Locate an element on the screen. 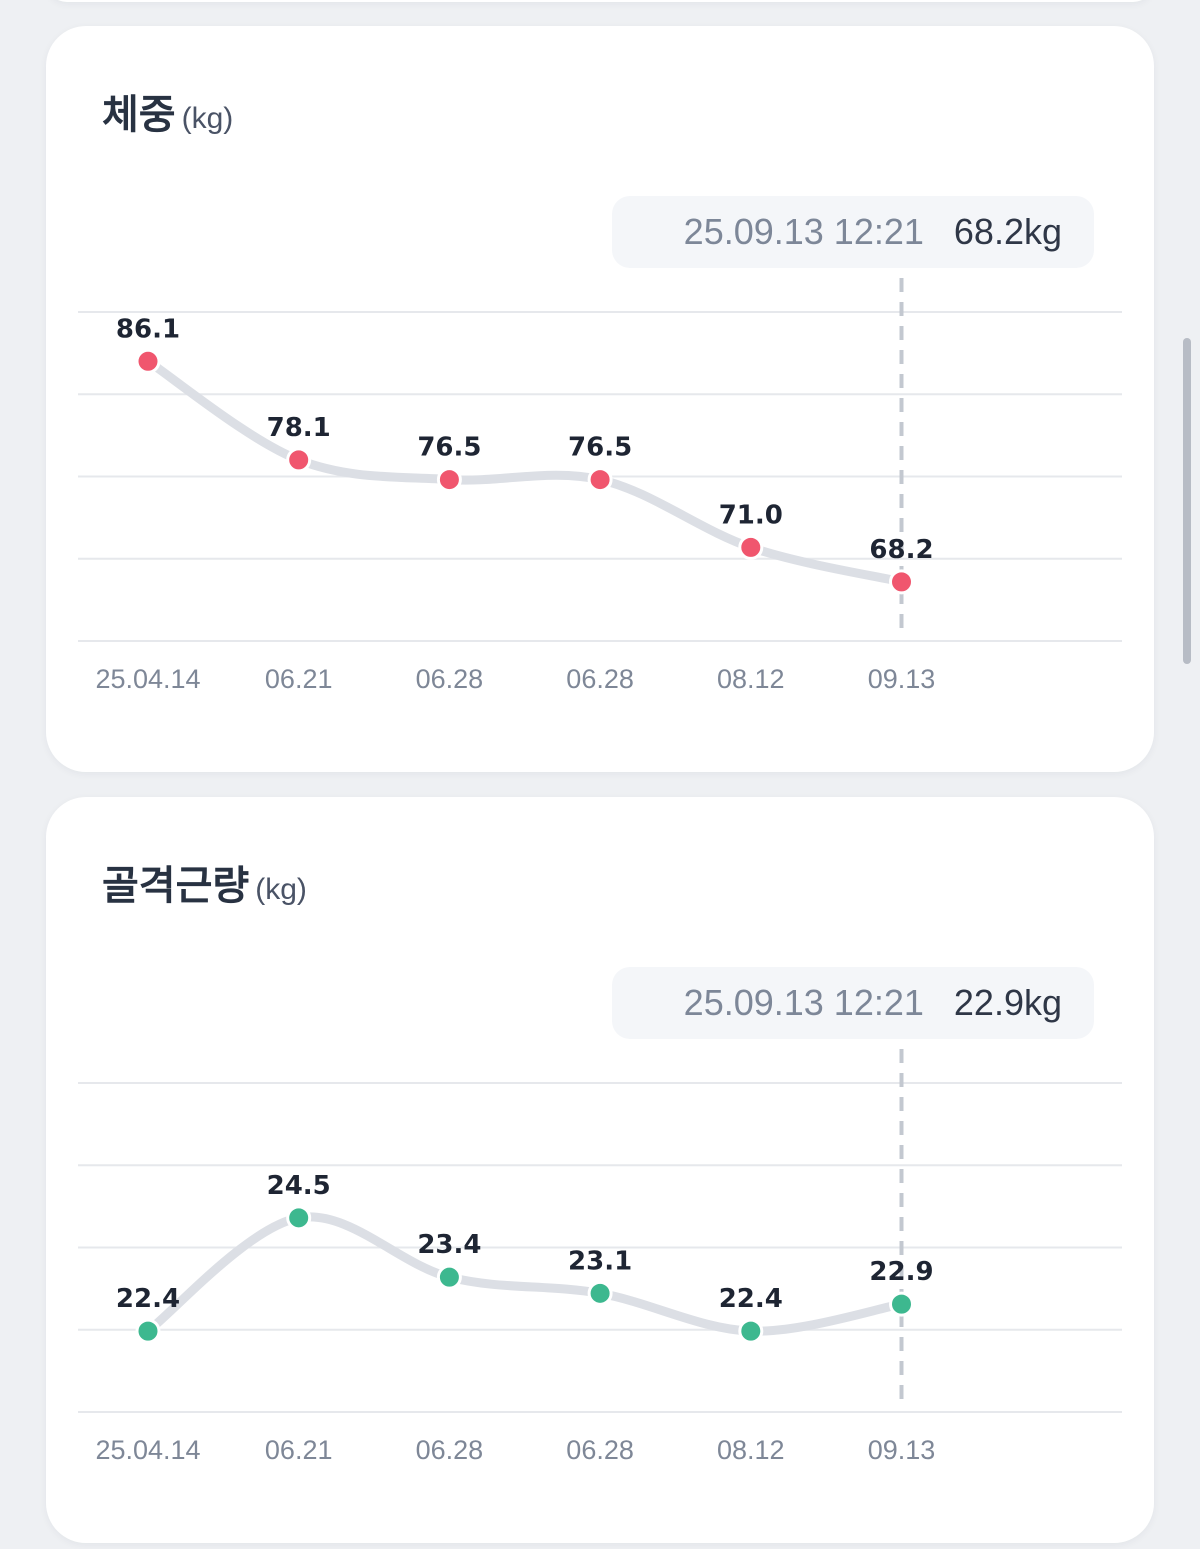 Image resolution: width=1200 pixels, height=1549 pixels. weight-title: 체중 (kg) is located at coordinates (167, 111).